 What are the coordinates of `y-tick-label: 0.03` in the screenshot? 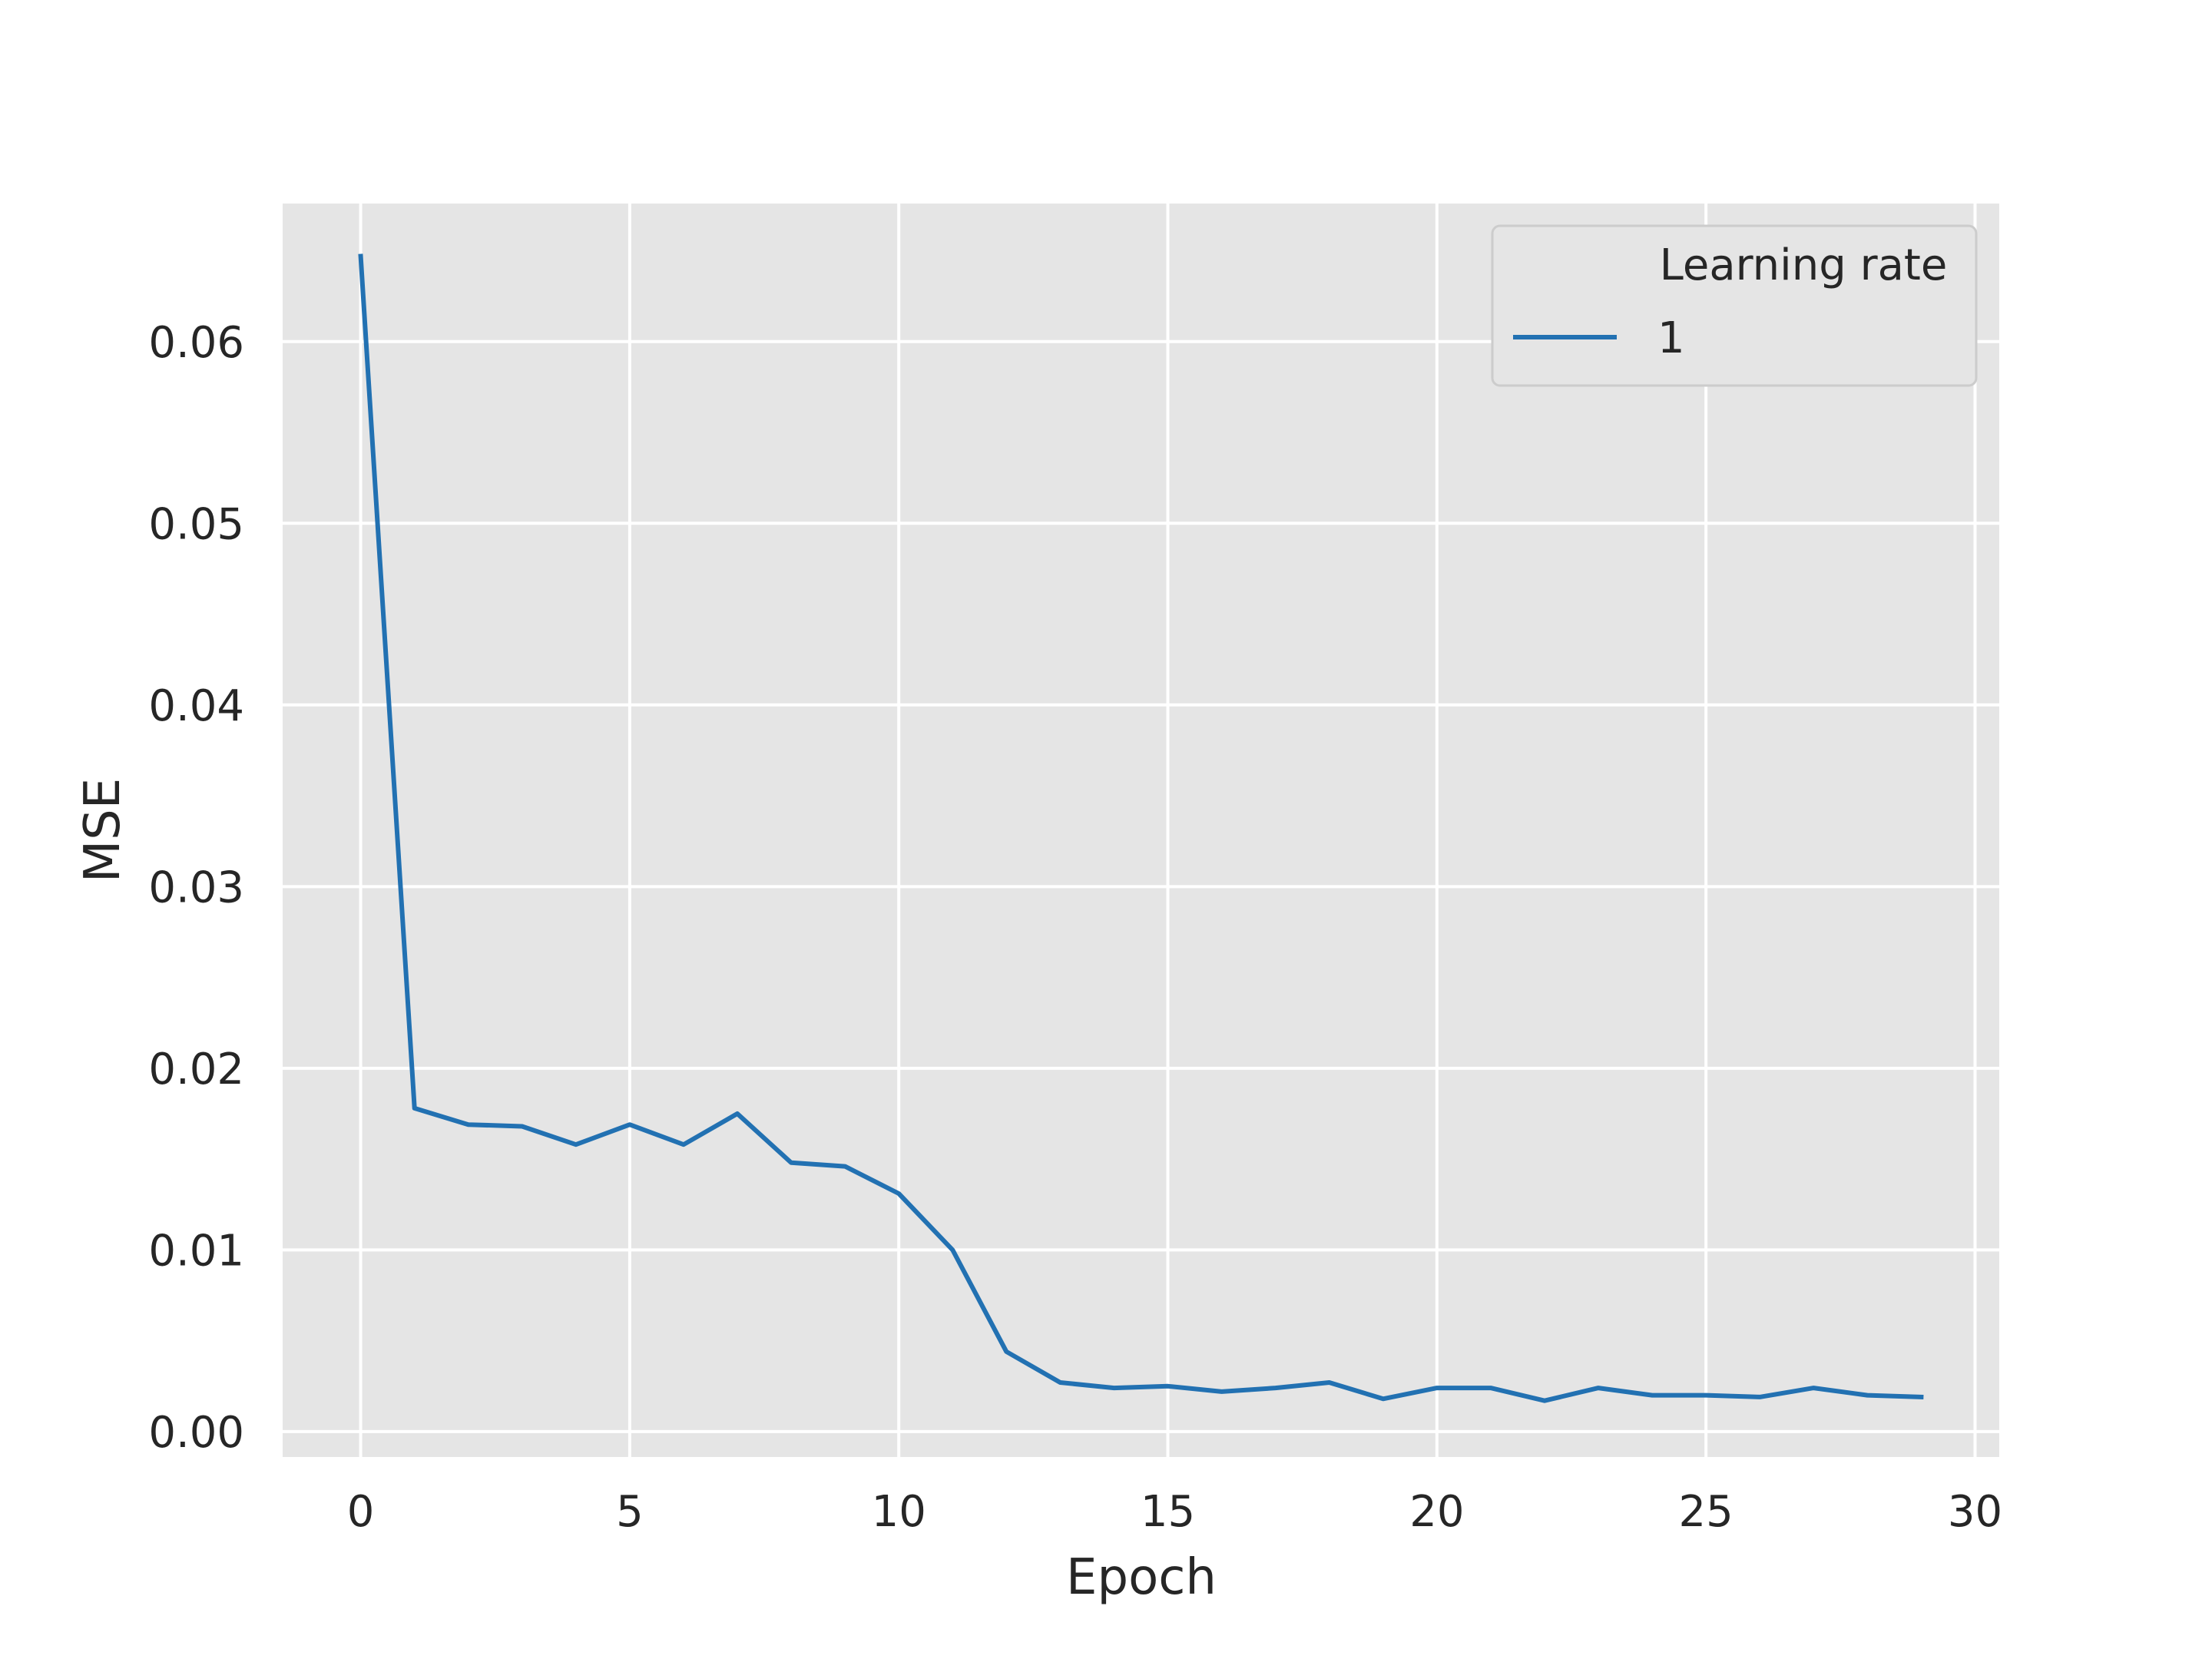 It's located at (196, 887).